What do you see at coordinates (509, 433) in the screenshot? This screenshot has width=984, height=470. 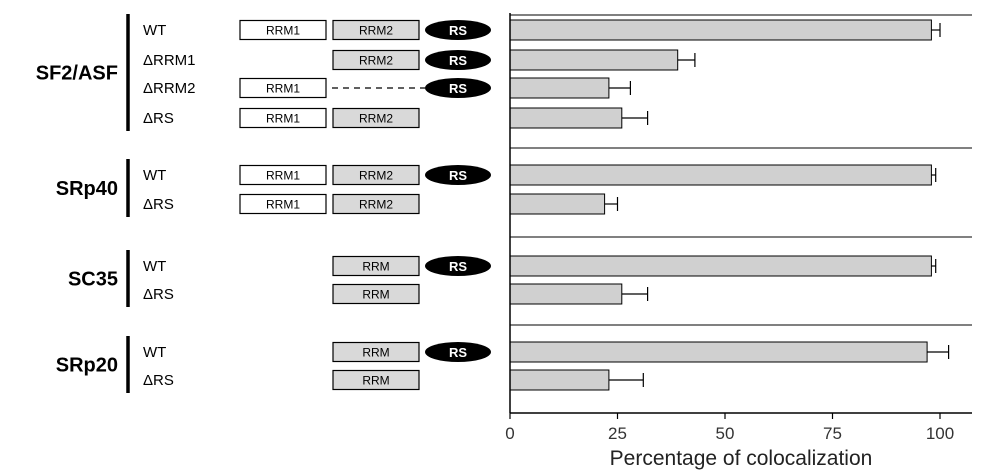 I see `x-tick-label: 0` at bounding box center [509, 433].